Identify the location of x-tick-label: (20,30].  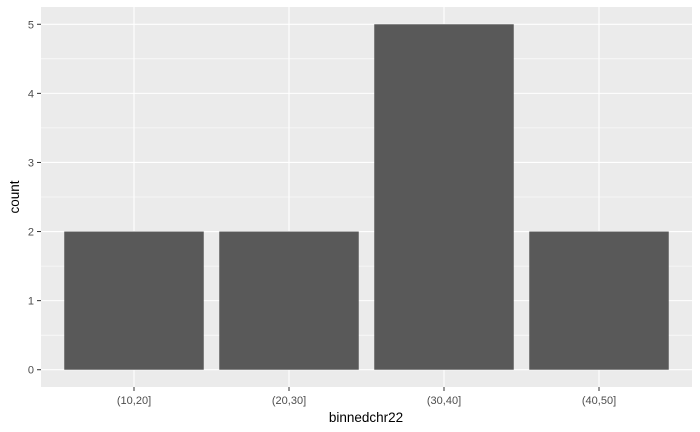
(289, 401).